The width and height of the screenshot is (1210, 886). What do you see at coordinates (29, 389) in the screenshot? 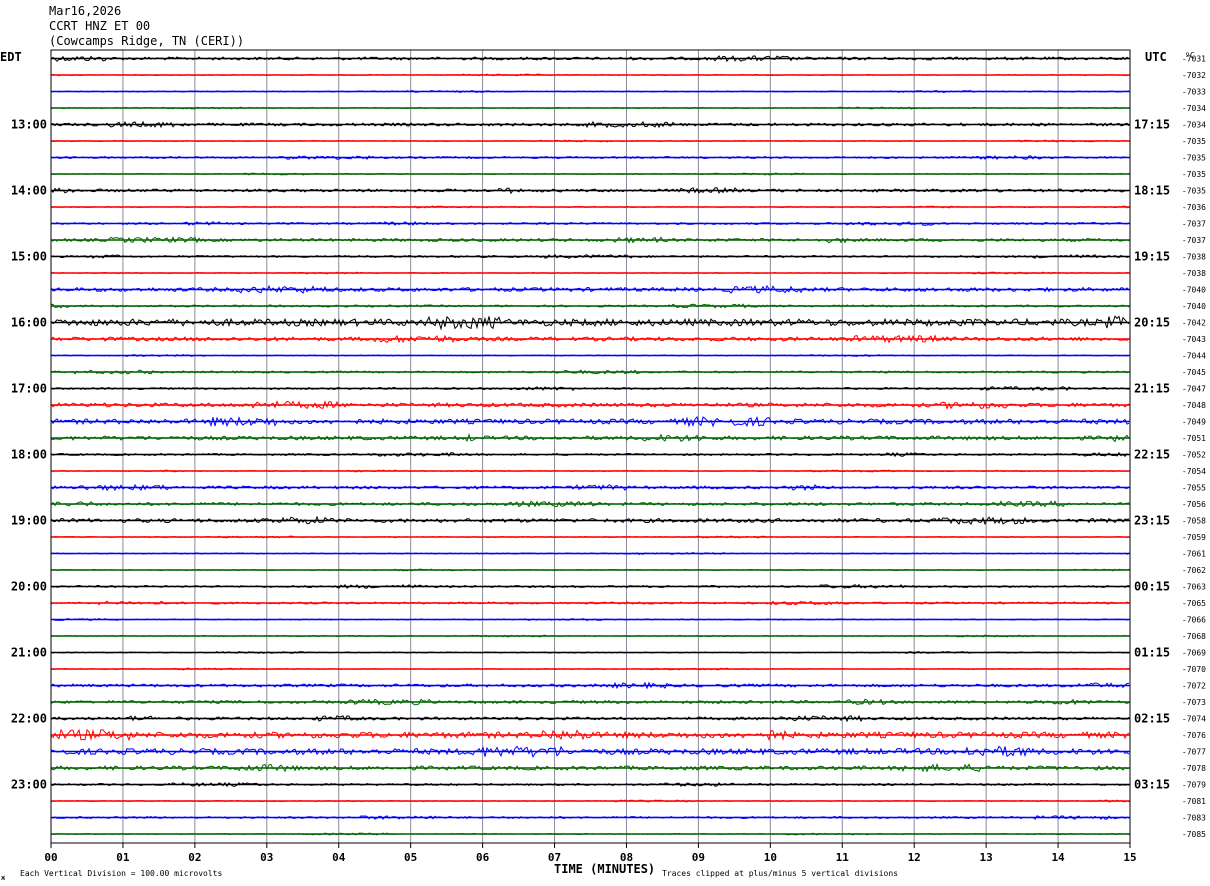
I see `left-hour-label: 17:00` at bounding box center [29, 389].